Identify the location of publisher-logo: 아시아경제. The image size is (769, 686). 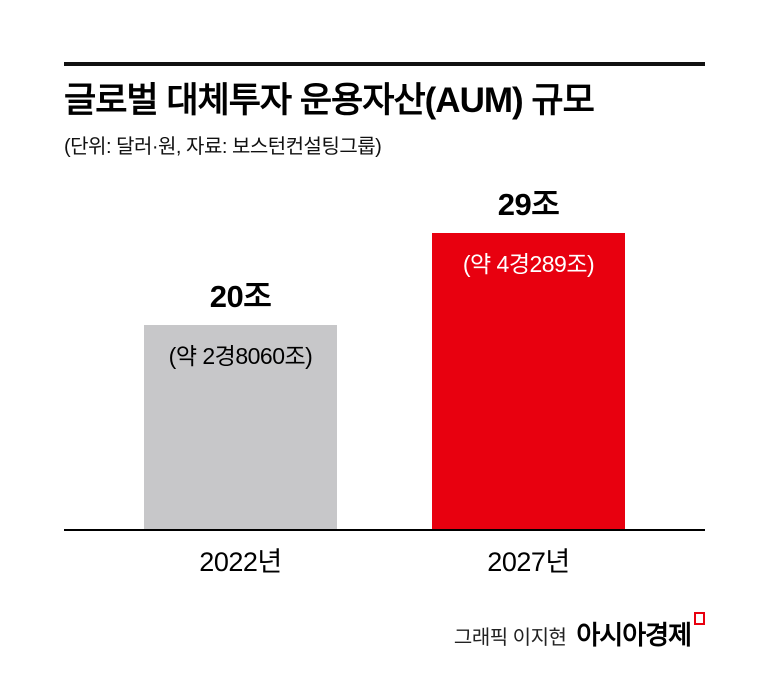
(640, 632).